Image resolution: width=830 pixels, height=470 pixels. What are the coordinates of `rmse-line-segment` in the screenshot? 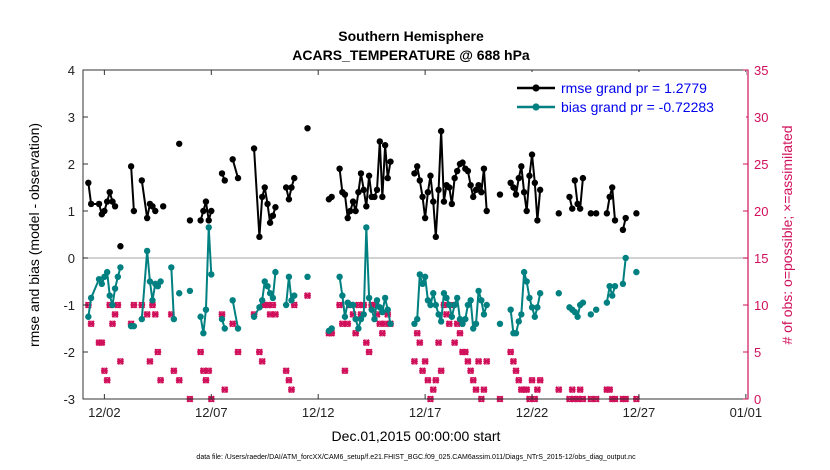 It's located at (132, 189).